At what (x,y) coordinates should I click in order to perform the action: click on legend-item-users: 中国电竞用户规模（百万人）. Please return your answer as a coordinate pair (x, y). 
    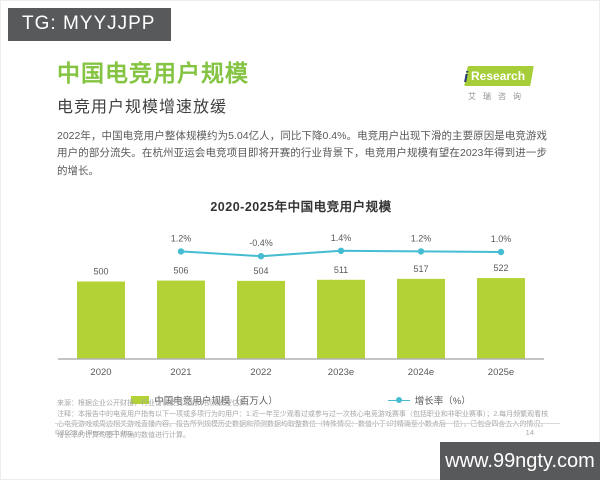
    Looking at the image, I should click on (204, 400).